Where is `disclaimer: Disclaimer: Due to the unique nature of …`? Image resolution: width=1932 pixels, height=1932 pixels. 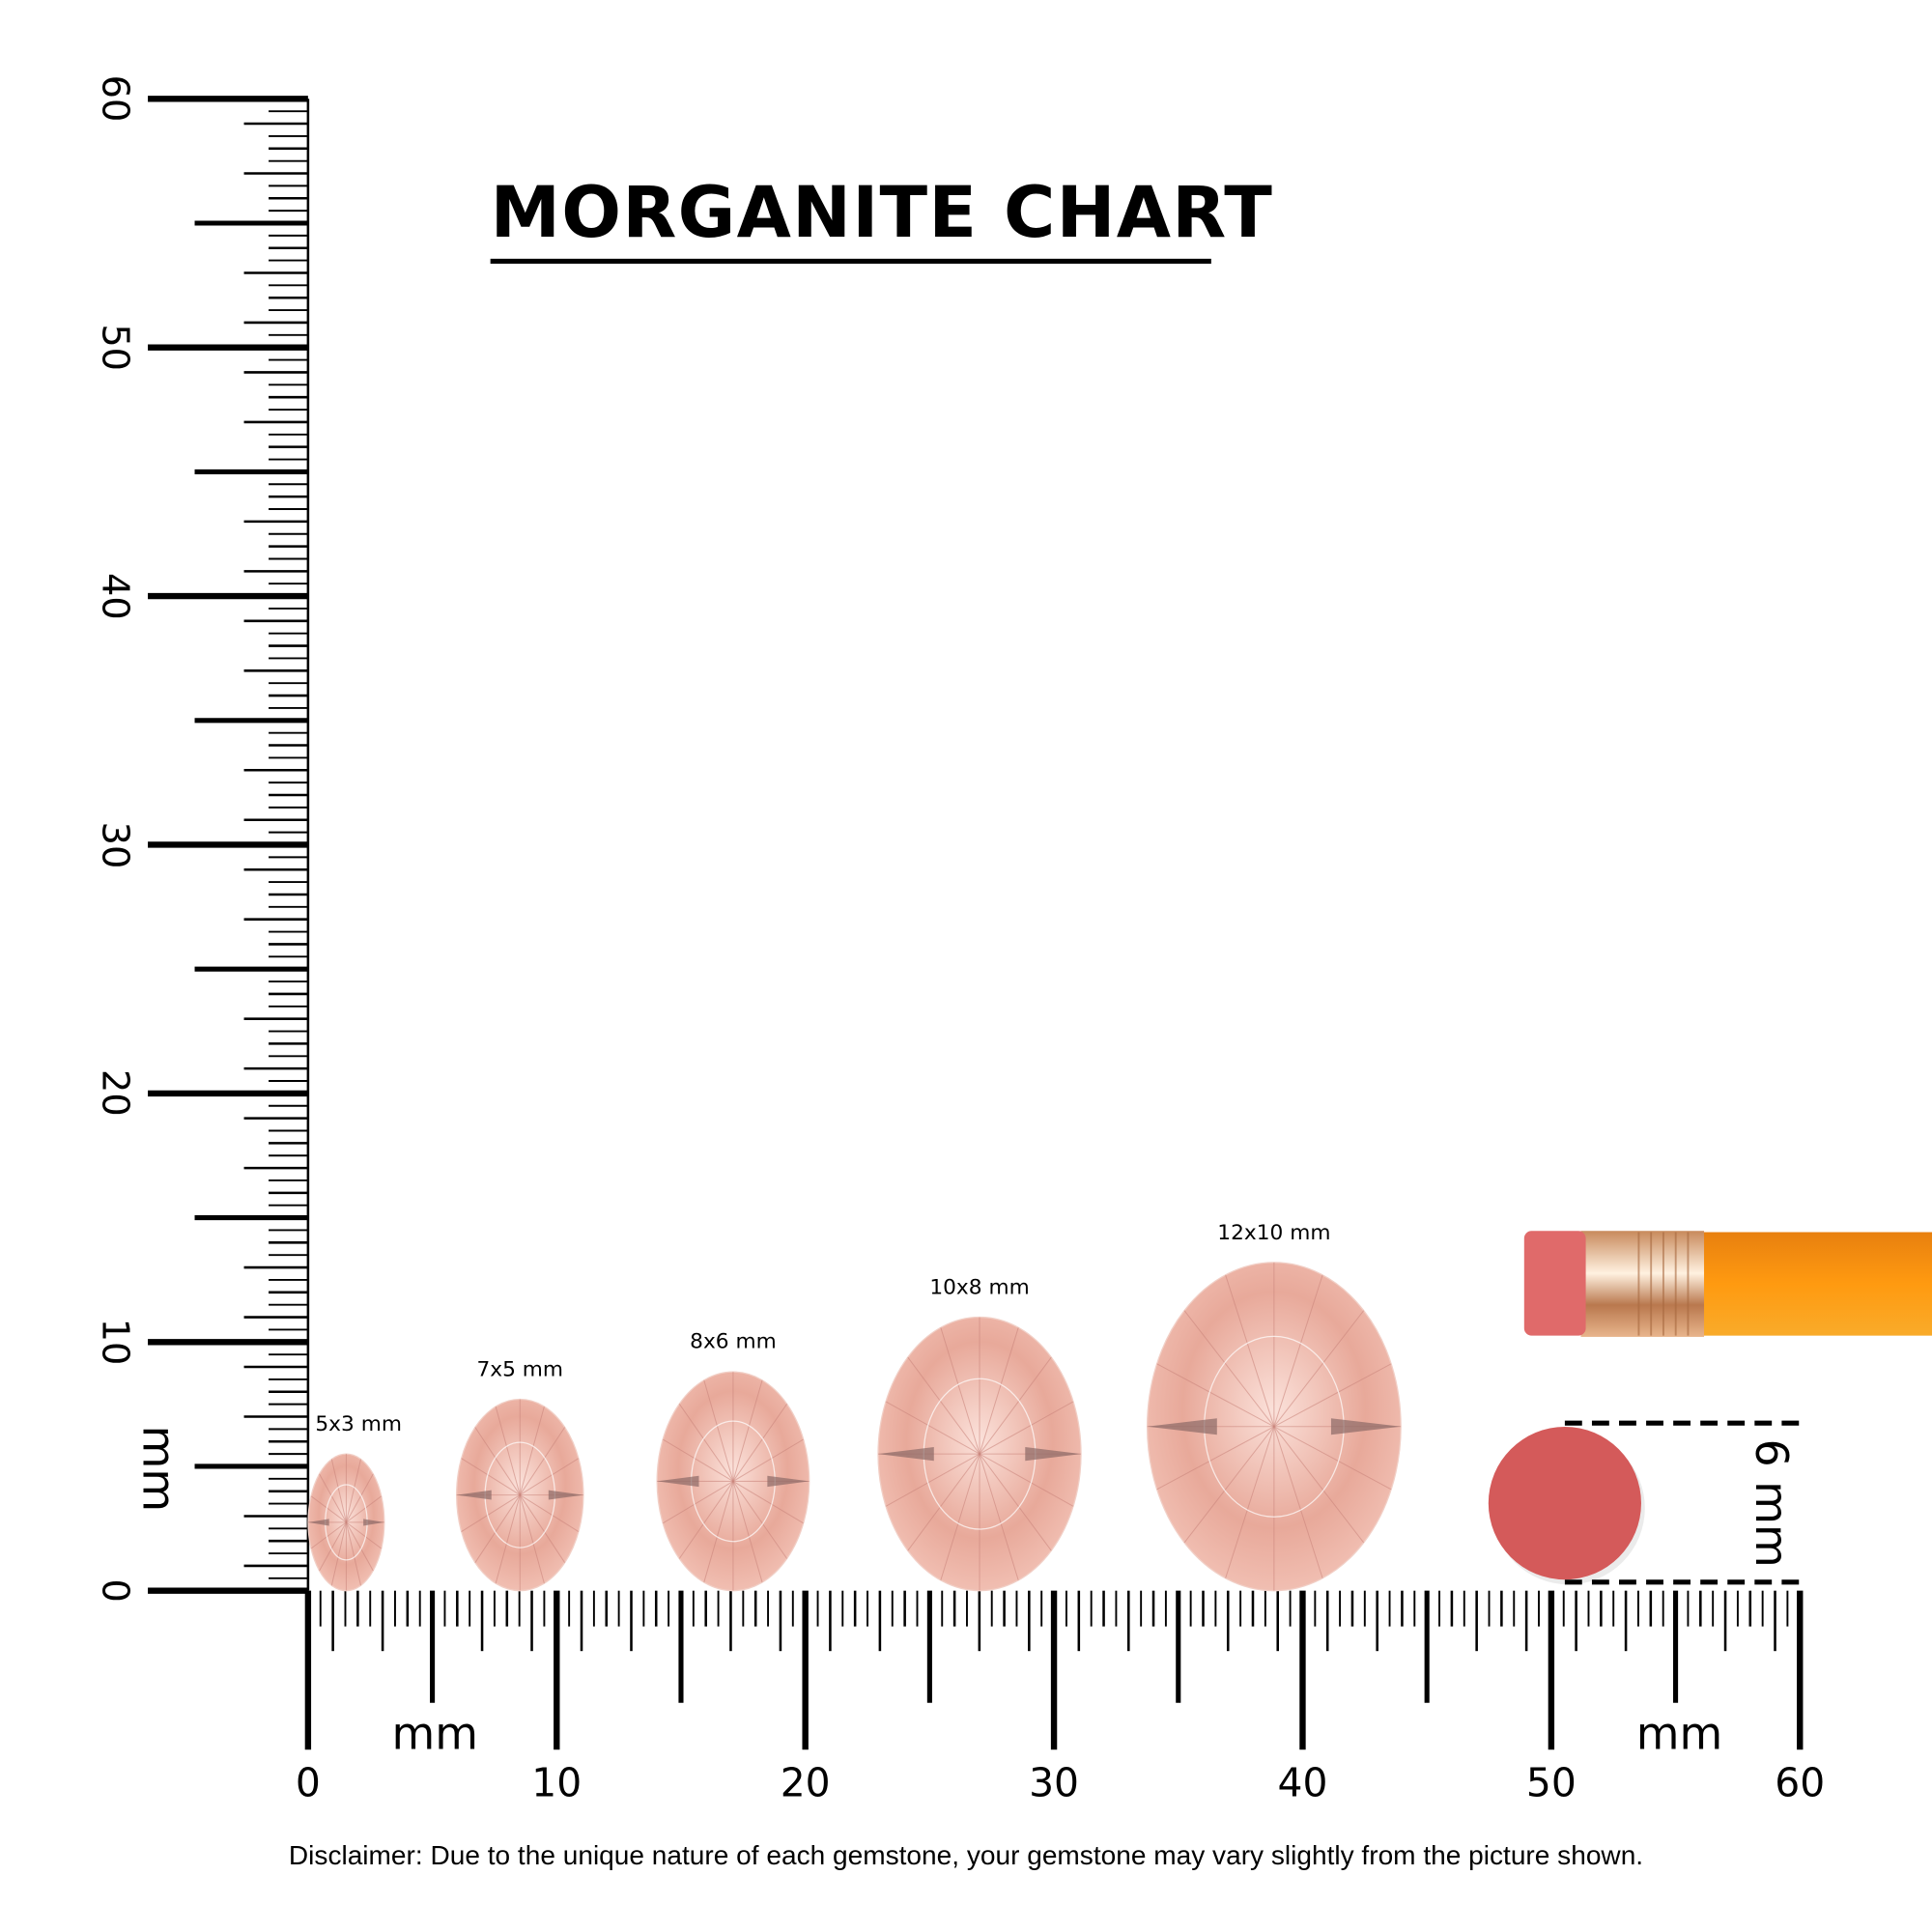 disclaimer: Disclaimer: Due to the unique nature of … is located at coordinates (966, 1855).